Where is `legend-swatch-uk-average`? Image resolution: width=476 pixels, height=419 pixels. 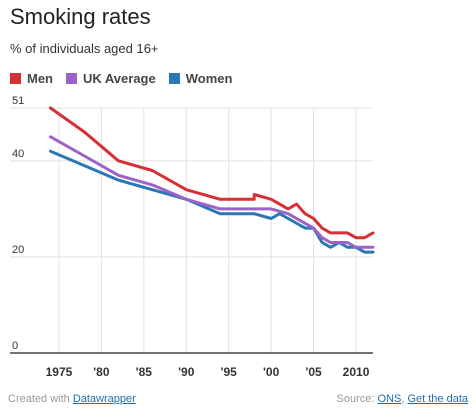 legend-swatch-uk-average is located at coordinates (71, 78).